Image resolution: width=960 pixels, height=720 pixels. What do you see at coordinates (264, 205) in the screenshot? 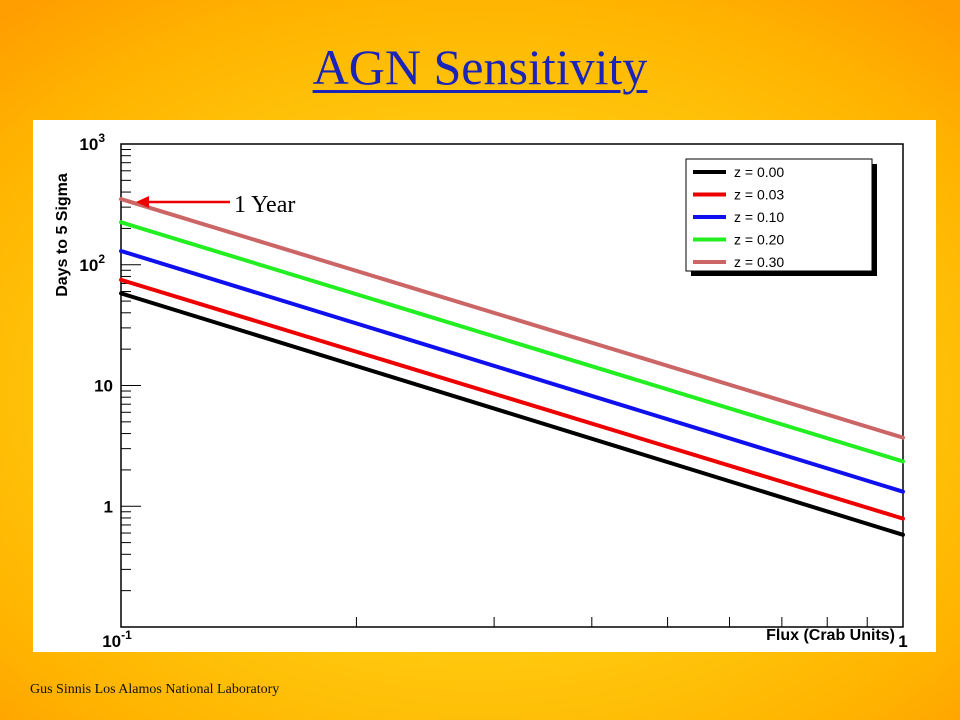
I see `one-year-label: 1 Year` at bounding box center [264, 205].